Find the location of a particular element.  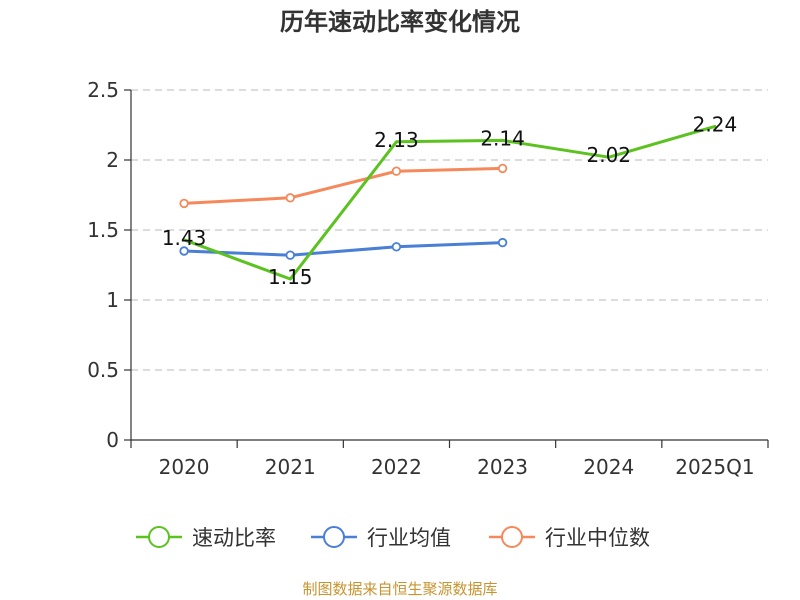

x-tick-label: 2025Q1 is located at coordinates (714, 467).